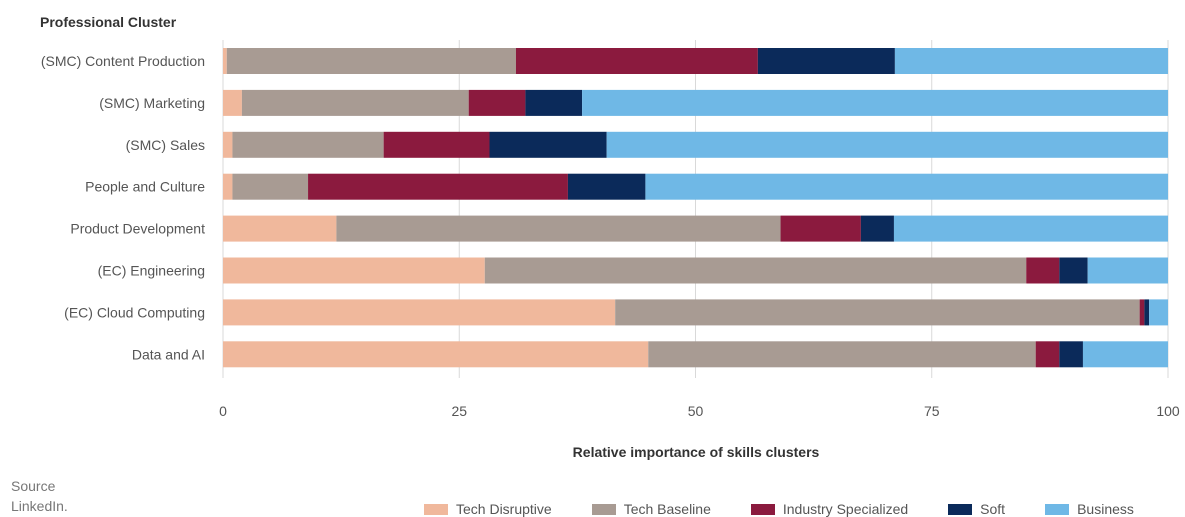  Describe the element at coordinates (134, 312) in the screenshot. I see `category-label: (EC) Cloud Computing` at that location.